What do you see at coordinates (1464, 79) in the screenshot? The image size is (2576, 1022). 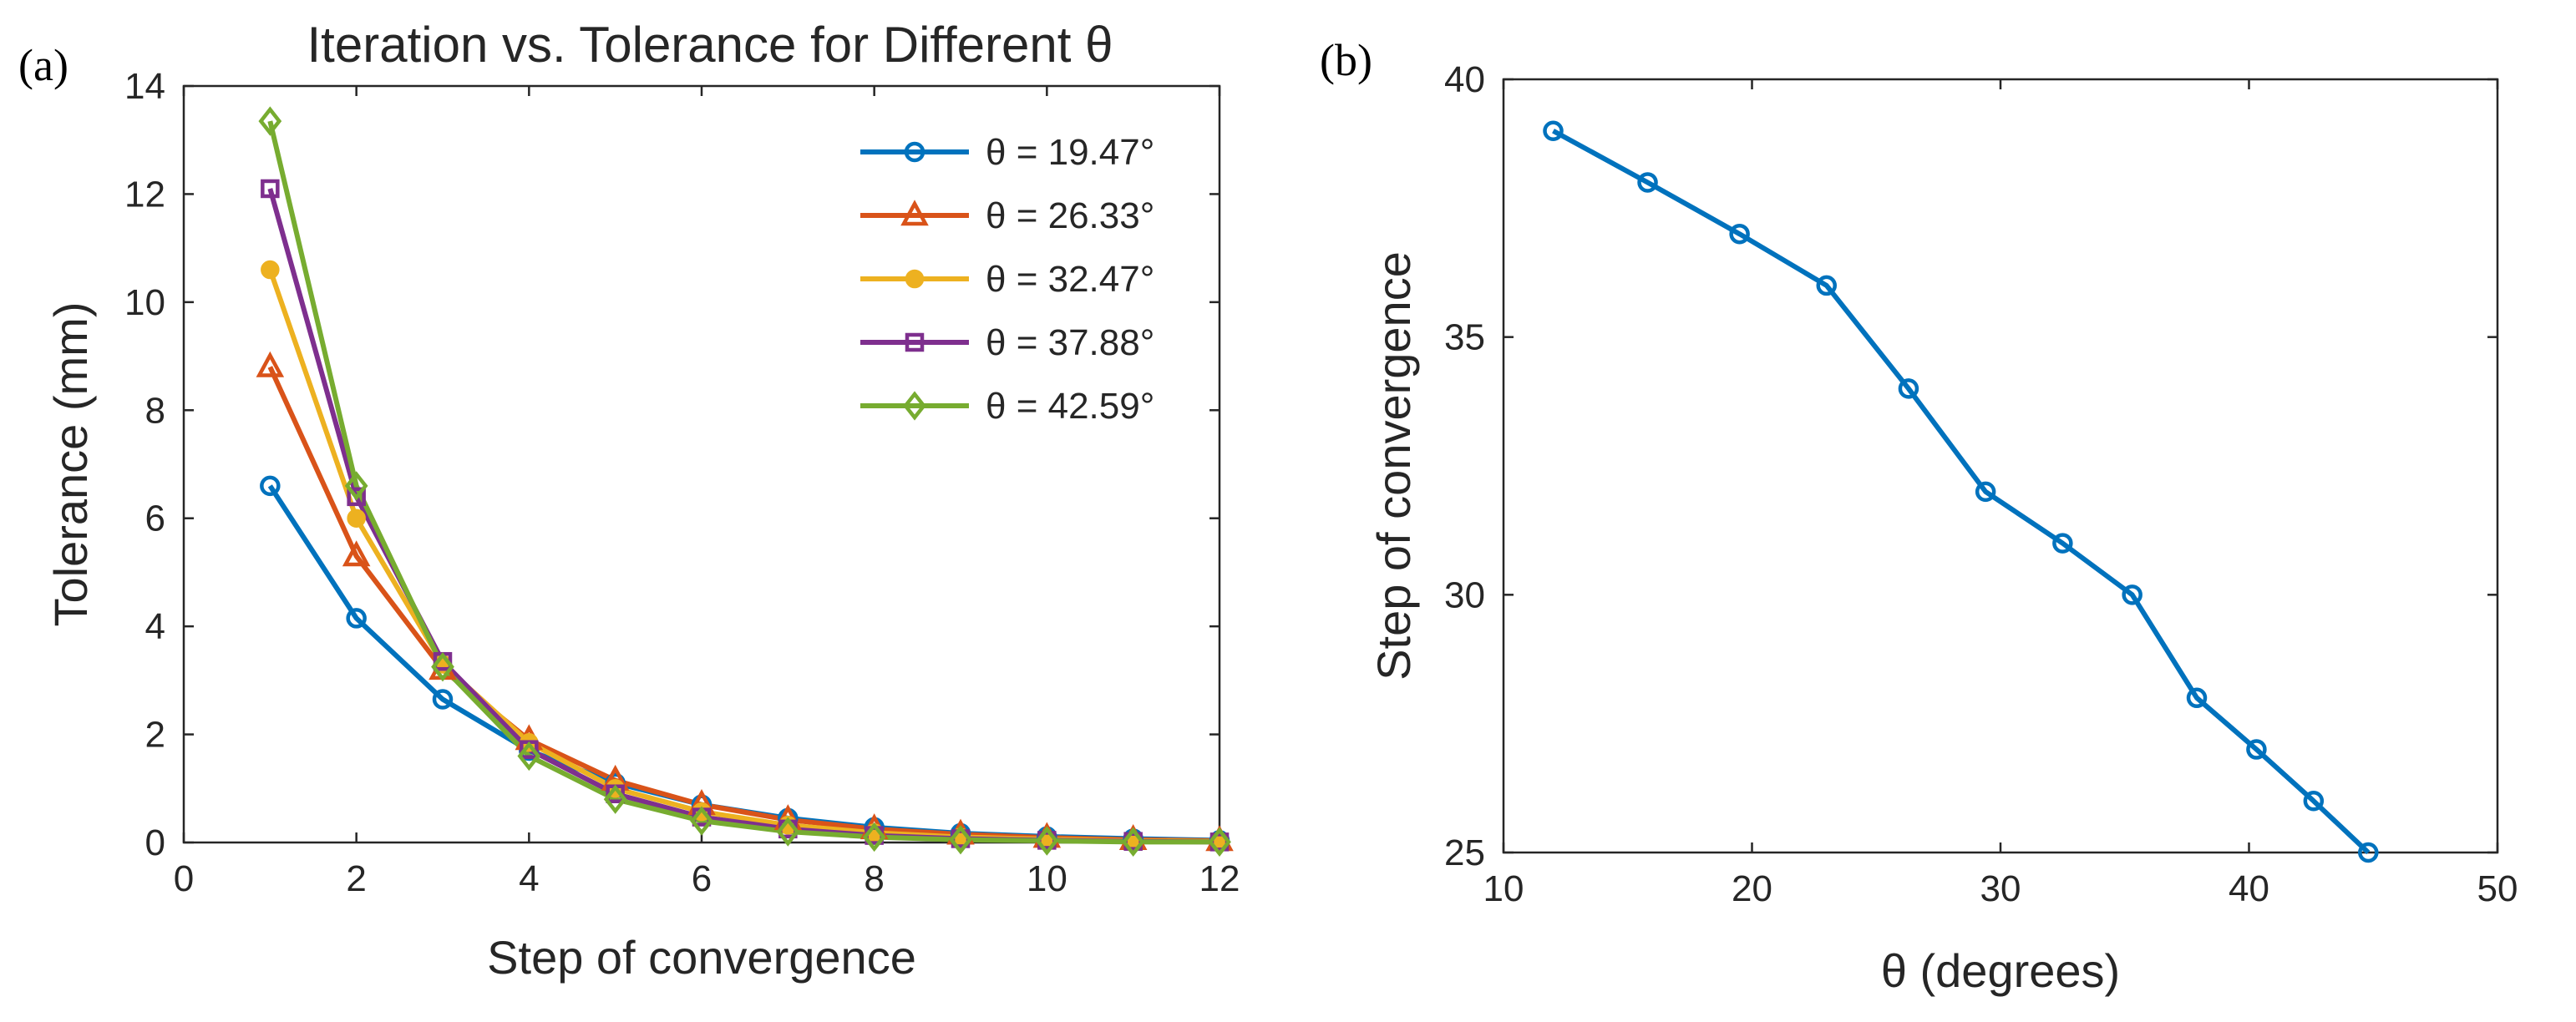 I see `y-tick-label: 40` at bounding box center [1464, 79].